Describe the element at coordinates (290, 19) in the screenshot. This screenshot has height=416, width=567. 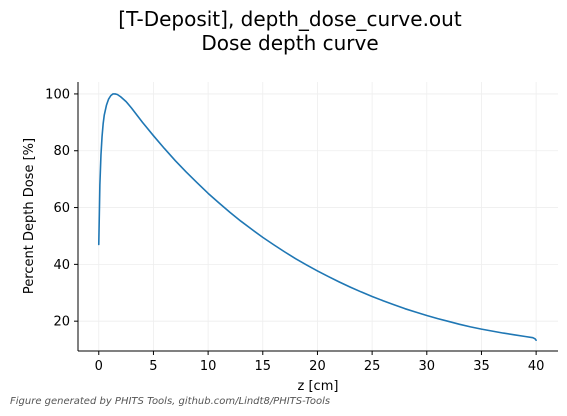
I see `chart-title-line1: [T-Deposit], depth_dose_curve.out` at that location.